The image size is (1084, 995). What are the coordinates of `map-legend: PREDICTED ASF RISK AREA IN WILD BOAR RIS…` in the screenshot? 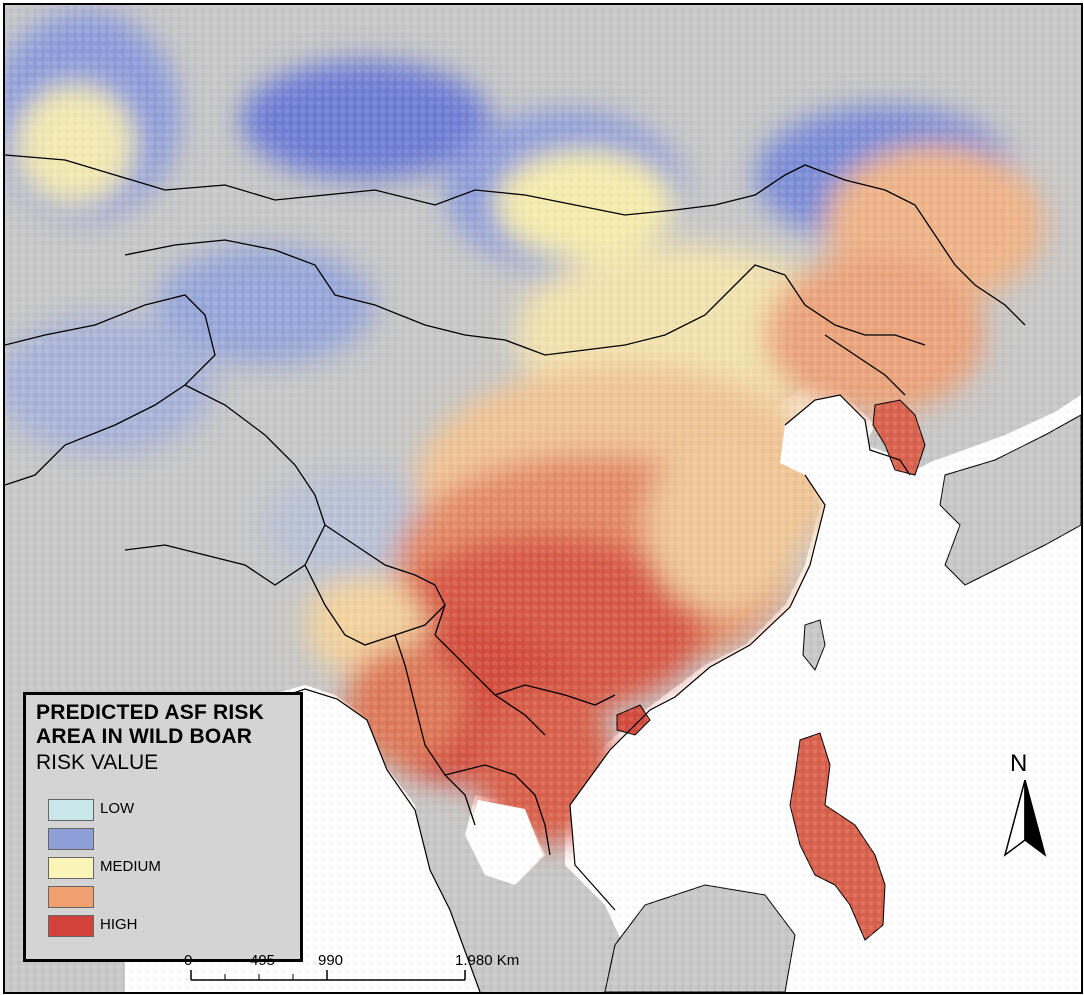 It's located at (163, 827).